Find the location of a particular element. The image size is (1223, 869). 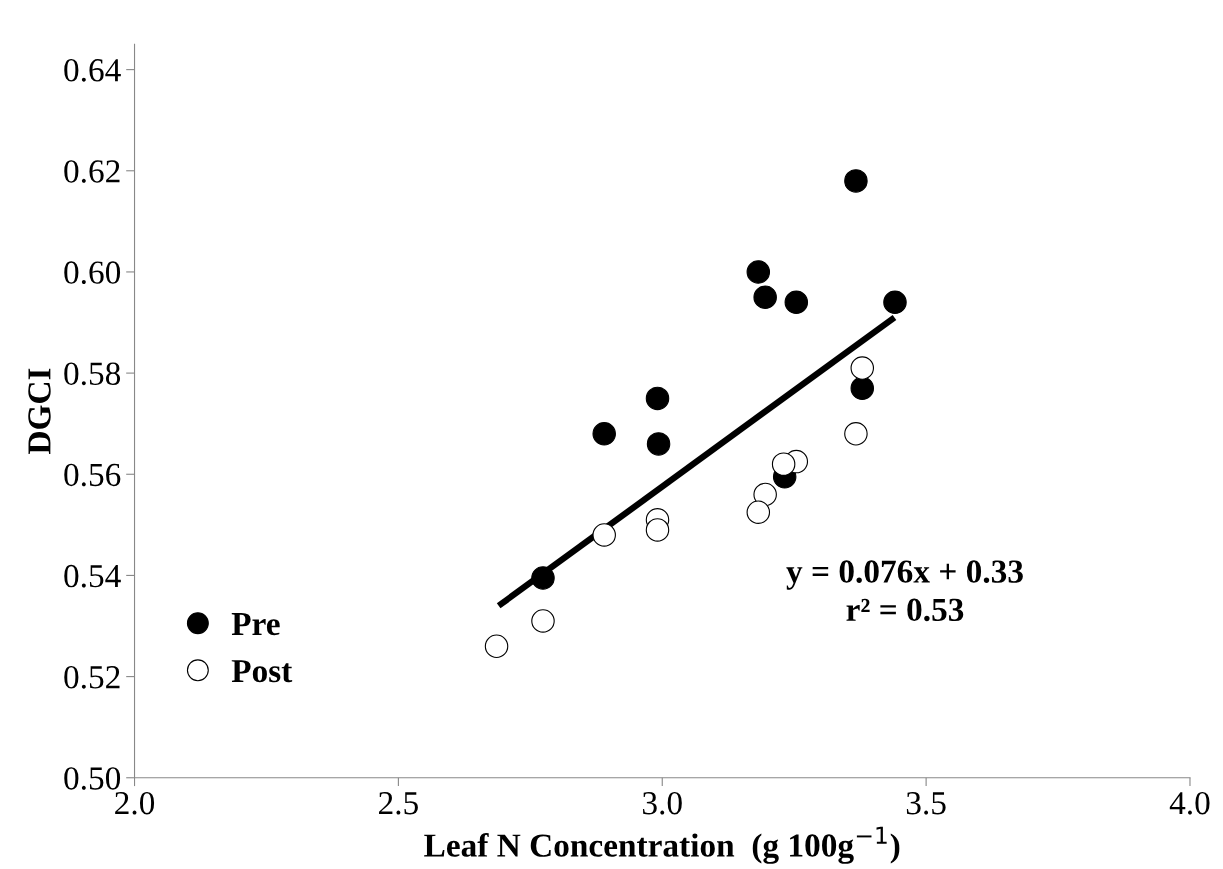

x-axis-title: Leaf N Concentration (g 100g$^{−1}$) is located at coordinates (662, 845).